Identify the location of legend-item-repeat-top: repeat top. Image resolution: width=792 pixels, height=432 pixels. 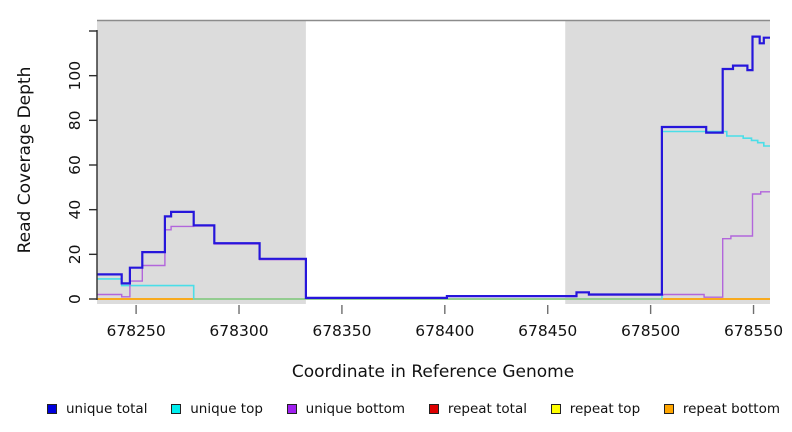
(595, 409).